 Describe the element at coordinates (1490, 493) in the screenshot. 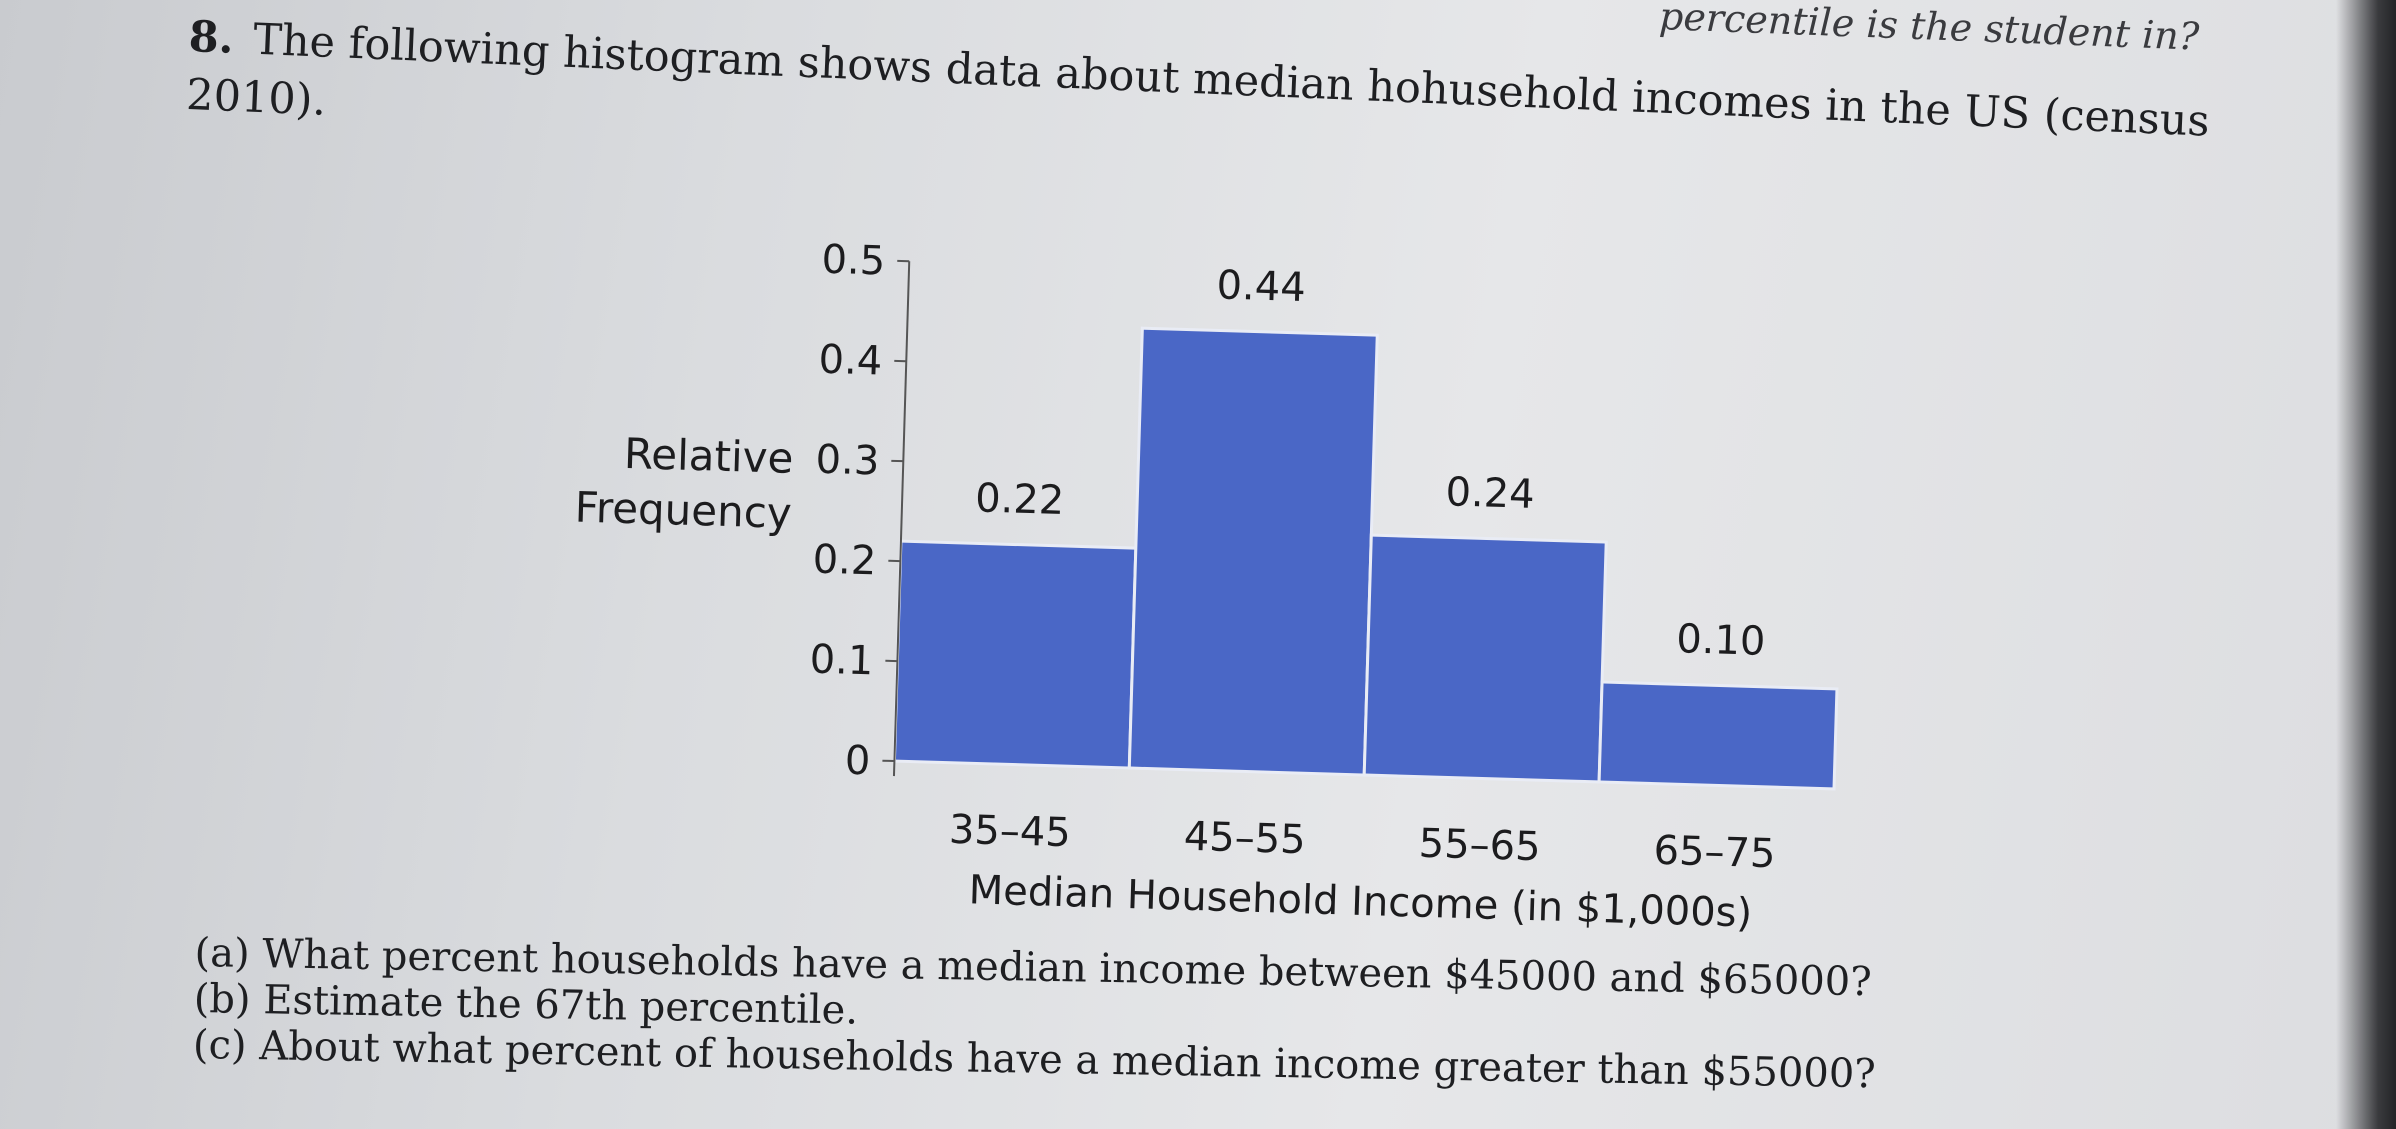

I see `bar-value-label: 0.24` at that location.